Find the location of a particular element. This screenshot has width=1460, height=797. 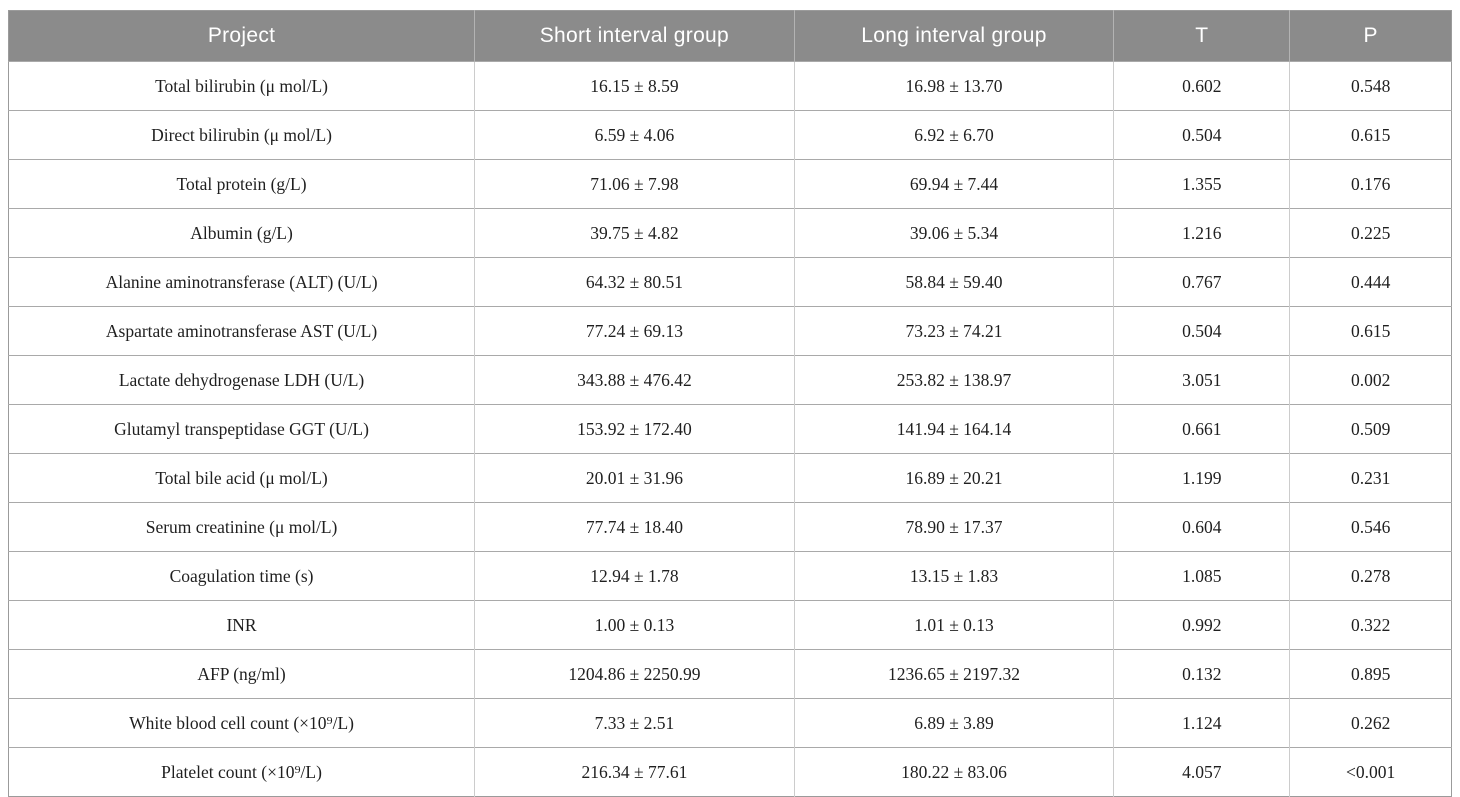

cell-t-value: 0.661 is located at coordinates (1202, 429).